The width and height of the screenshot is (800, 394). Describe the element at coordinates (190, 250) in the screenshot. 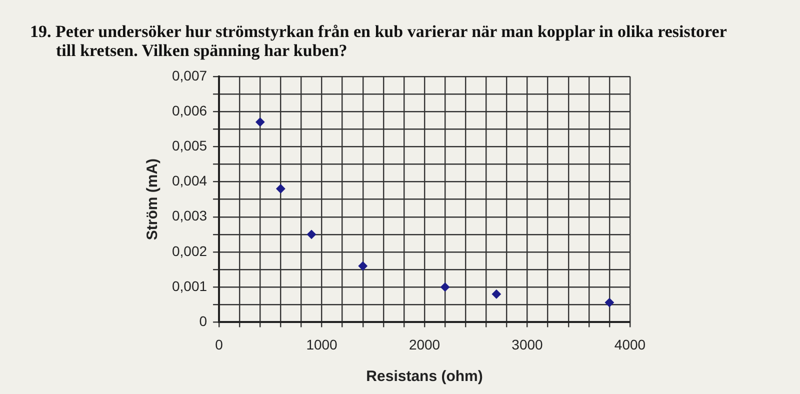

I see `y-tick-label: 0,002` at that location.